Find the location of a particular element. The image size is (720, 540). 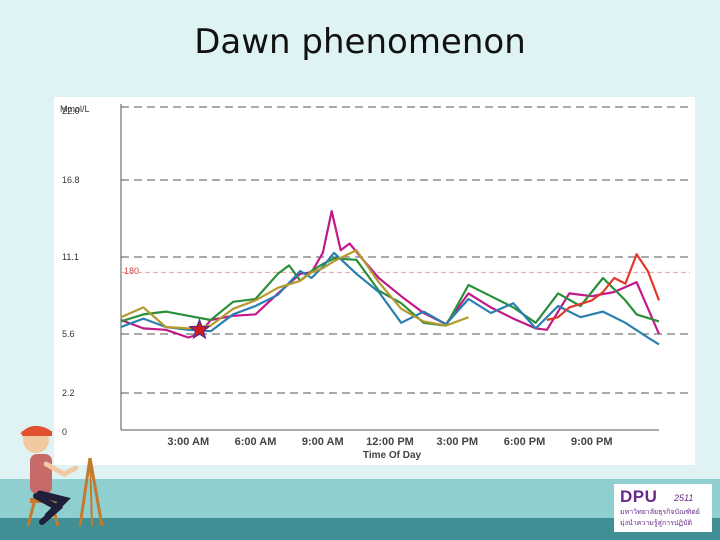

y-axis-label: Mmol/L is located at coordinates (75, 109).